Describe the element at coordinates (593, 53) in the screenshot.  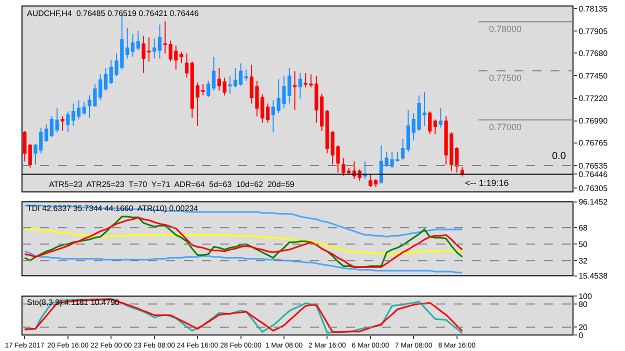
I see `y-tick-label: 0.77680` at that location.